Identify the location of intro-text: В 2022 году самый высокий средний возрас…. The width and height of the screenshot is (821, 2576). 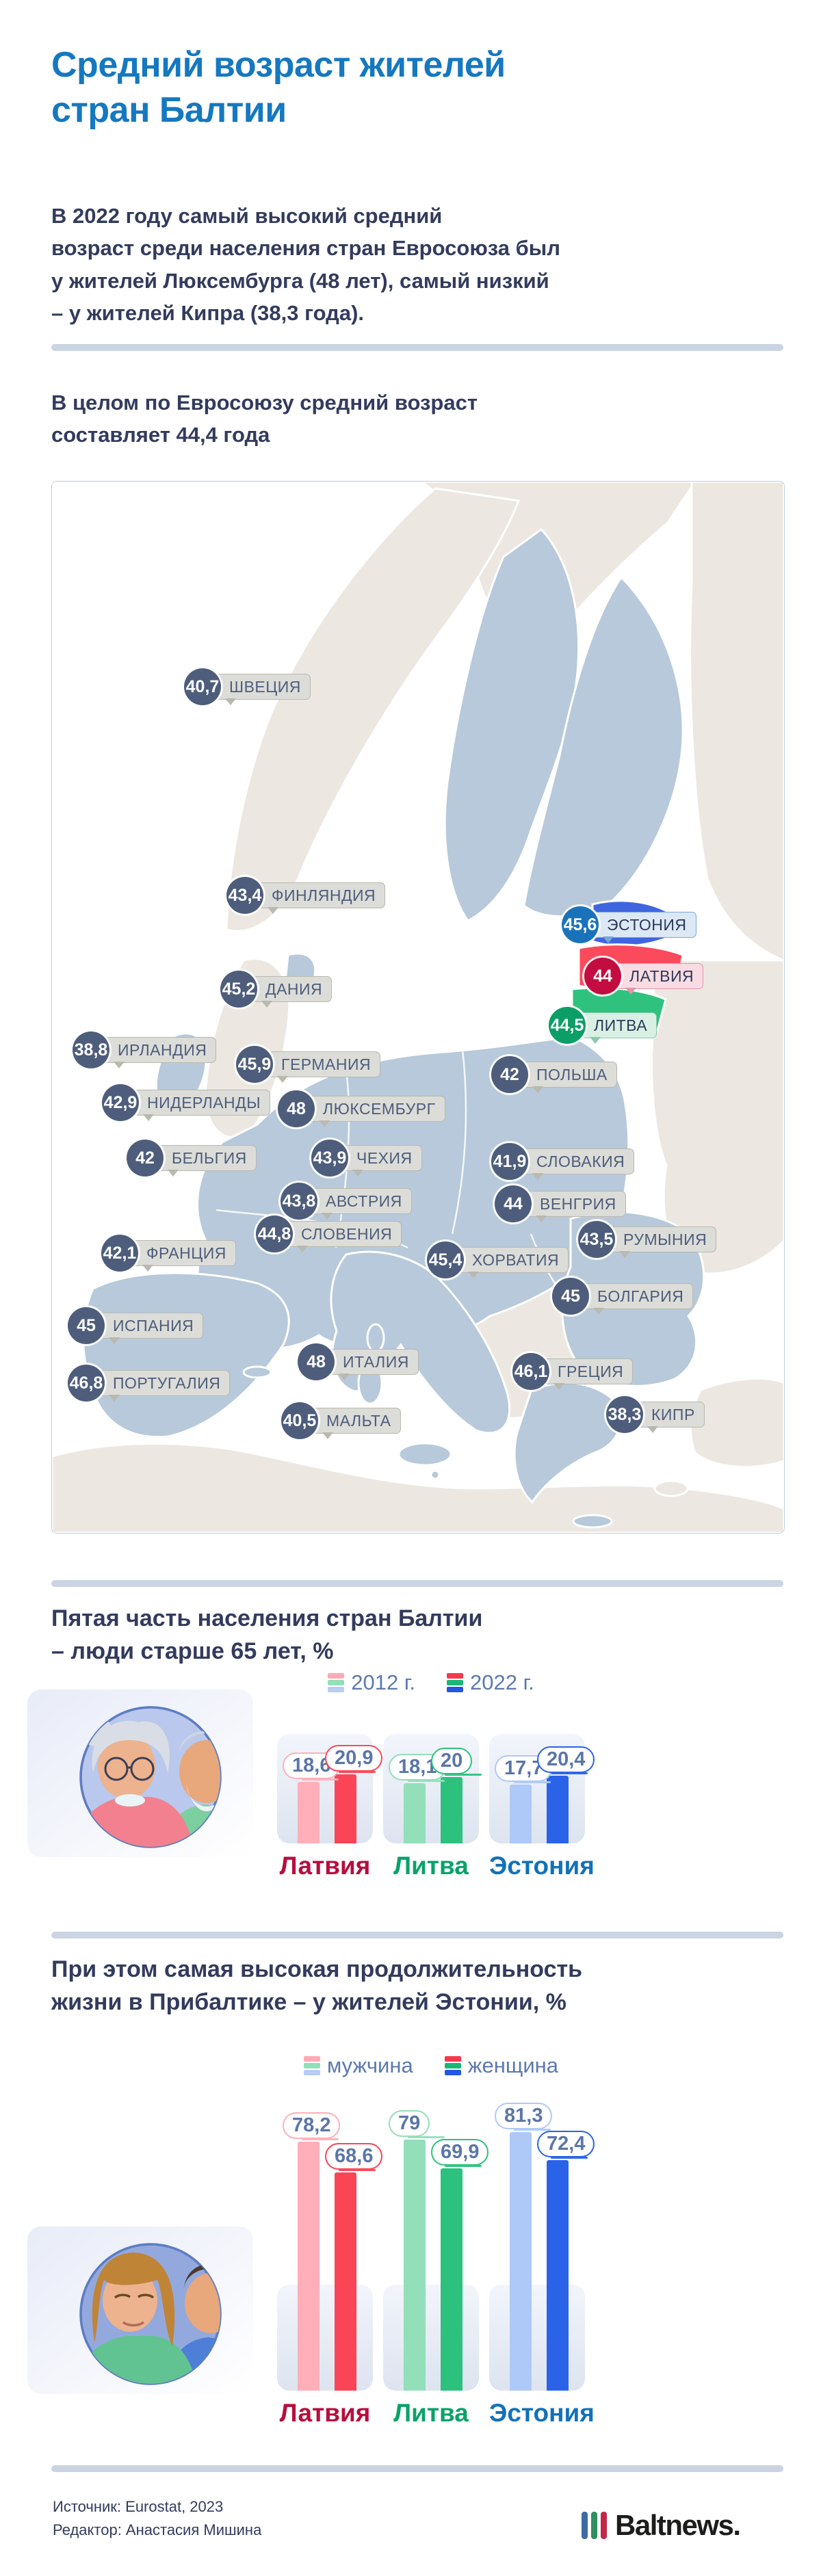
(305, 265).